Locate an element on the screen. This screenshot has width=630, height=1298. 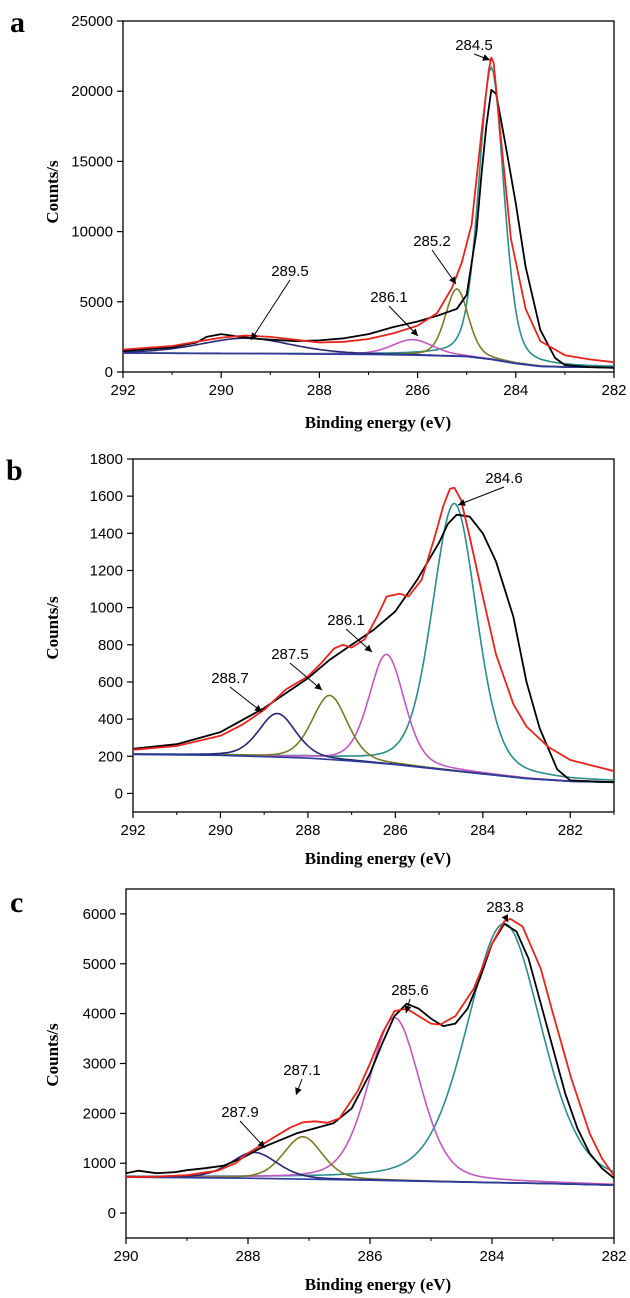
x-tick-label-b: 290 is located at coordinates (220, 830).